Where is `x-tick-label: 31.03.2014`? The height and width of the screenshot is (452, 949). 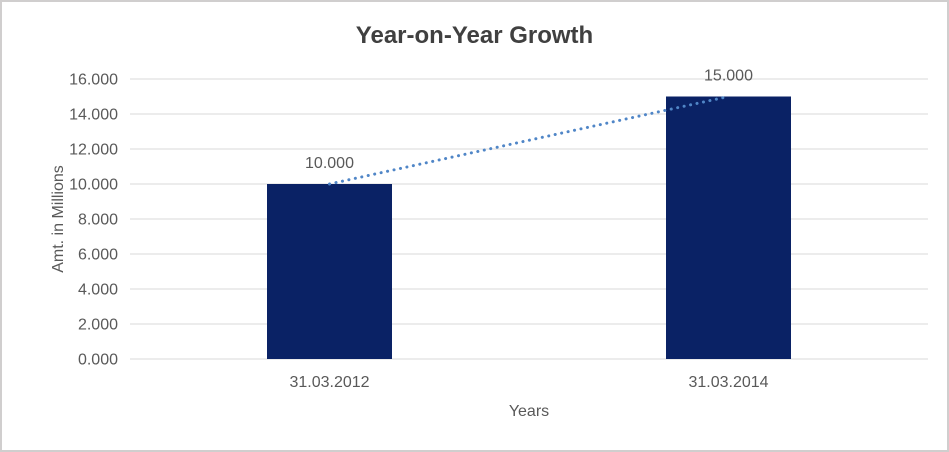 x-tick-label: 31.03.2014 is located at coordinates (728, 382).